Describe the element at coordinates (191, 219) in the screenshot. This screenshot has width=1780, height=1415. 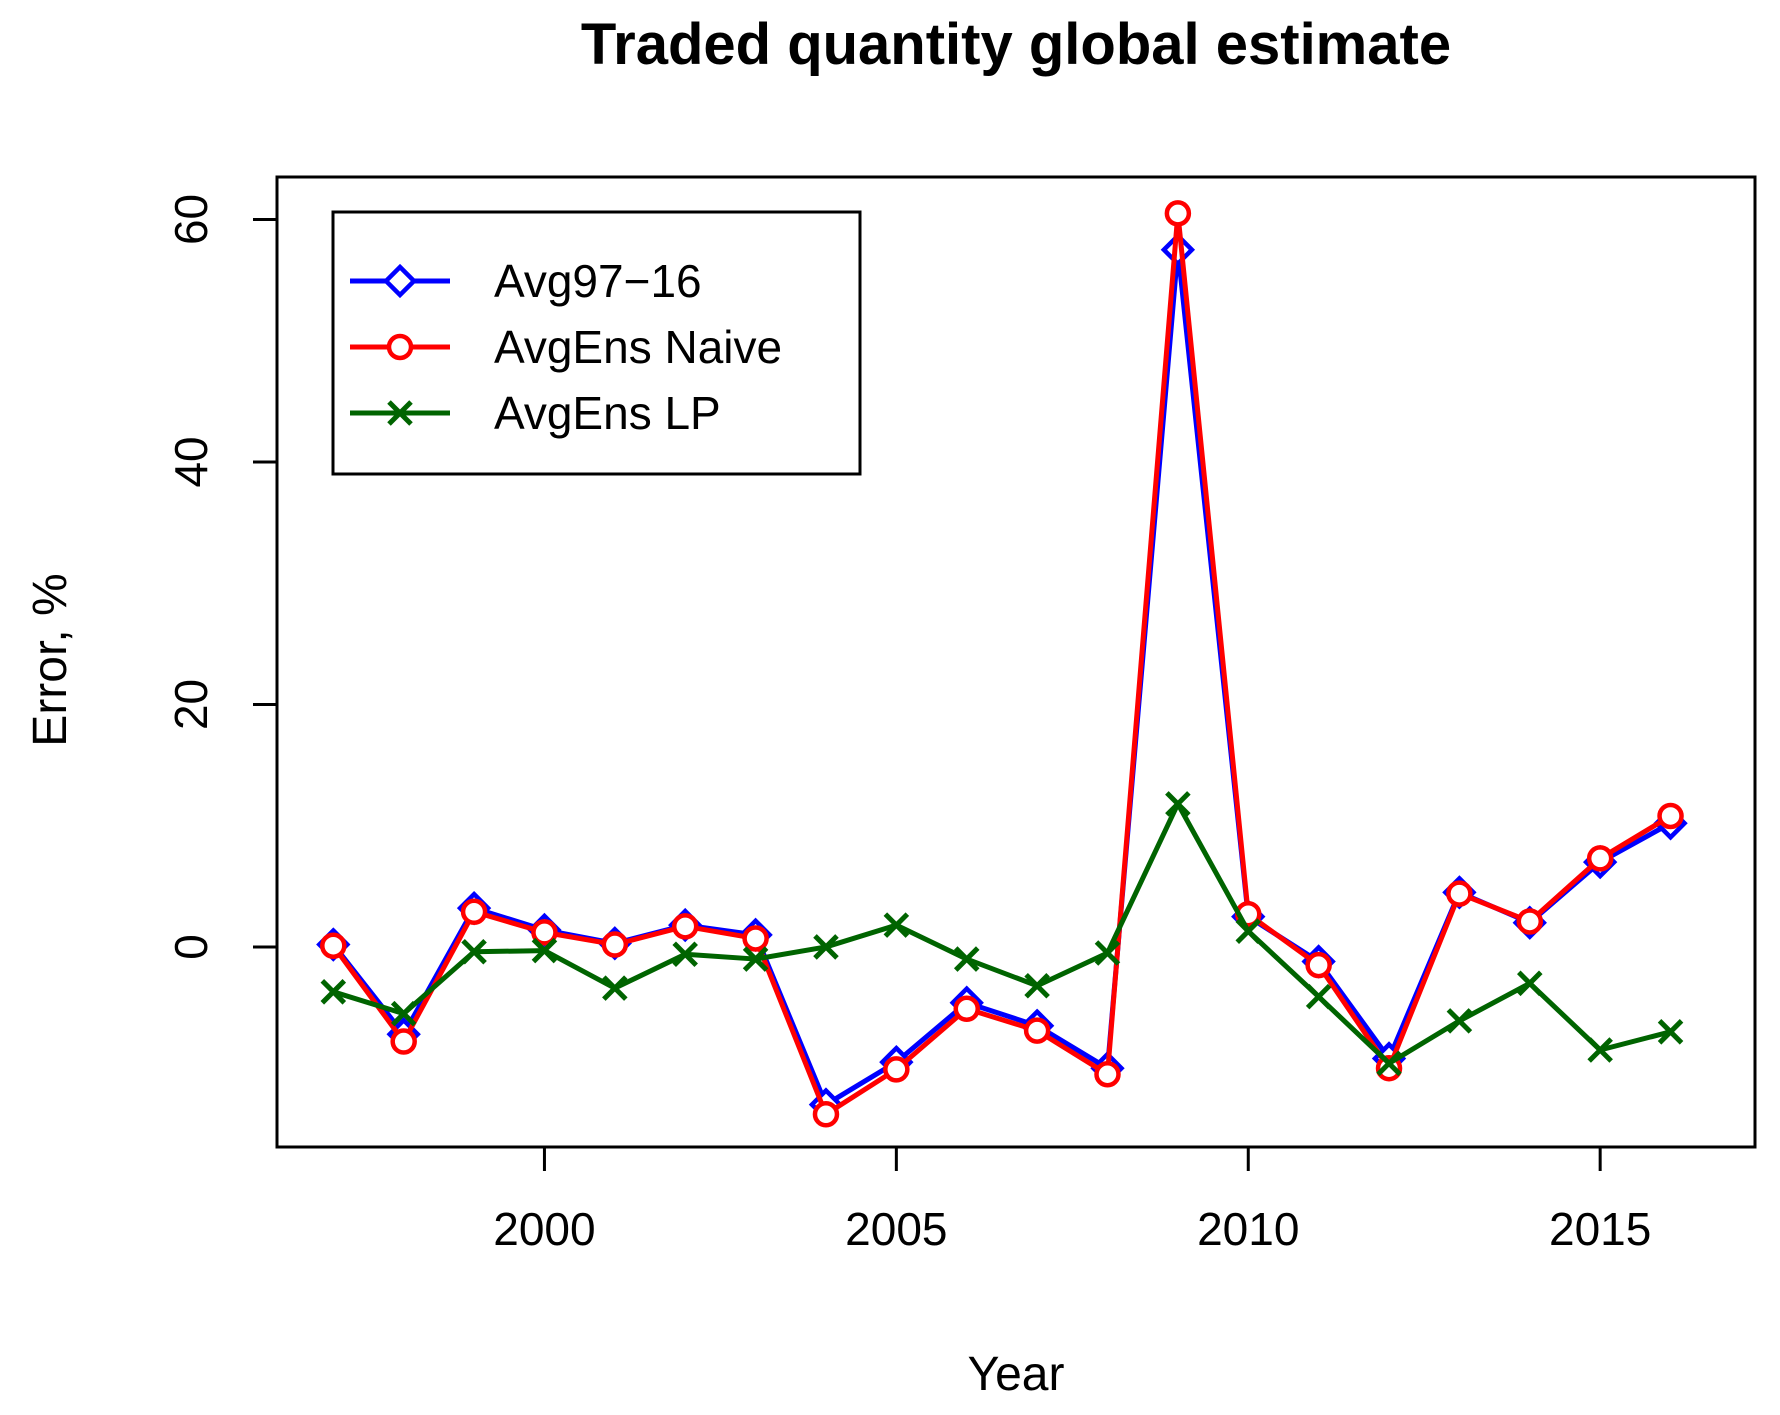
I see `y-tick-label-60: 60` at that location.